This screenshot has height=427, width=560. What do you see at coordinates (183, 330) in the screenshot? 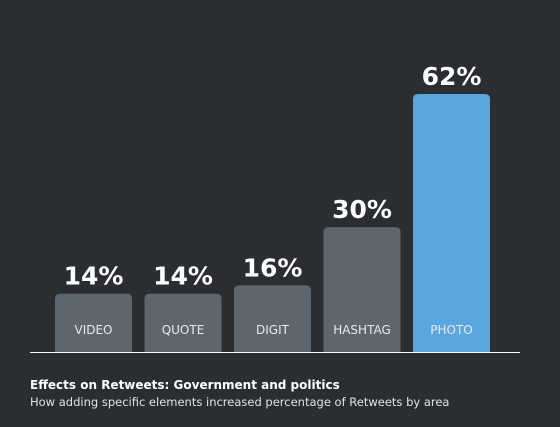
I see `category-label: QUOTE` at bounding box center [183, 330].